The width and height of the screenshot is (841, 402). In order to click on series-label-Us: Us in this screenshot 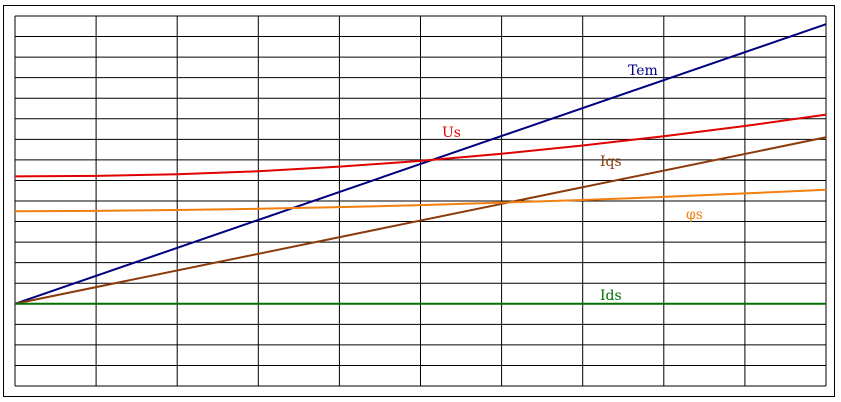, I will do `click(451, 133)`.